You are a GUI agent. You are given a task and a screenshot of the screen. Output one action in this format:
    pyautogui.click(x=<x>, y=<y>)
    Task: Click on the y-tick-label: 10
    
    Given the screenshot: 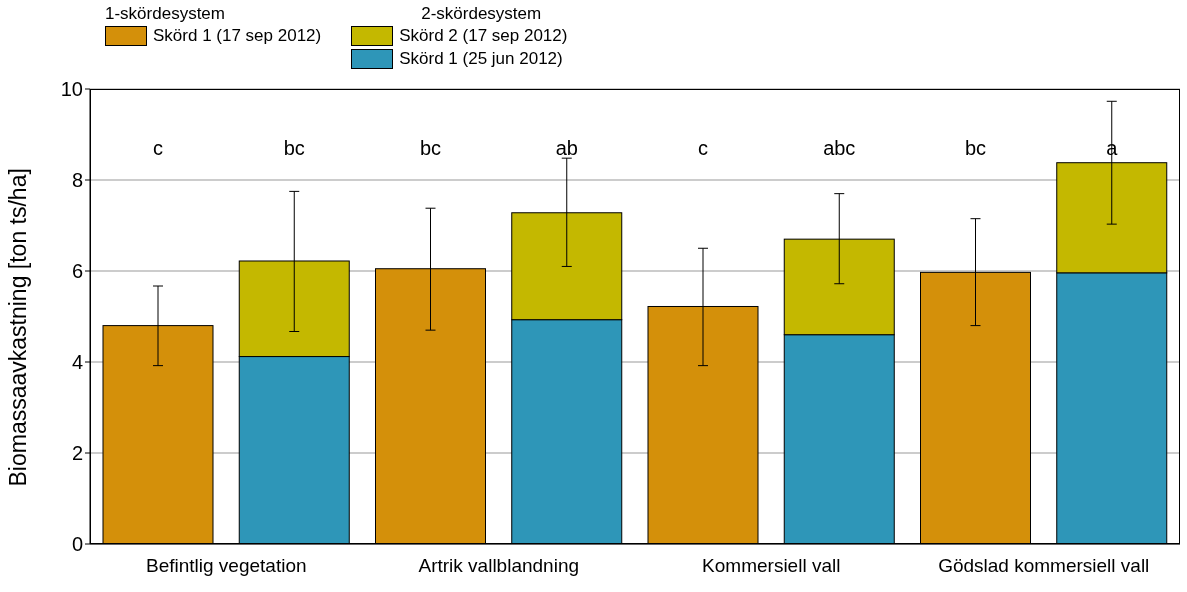 What is the action you would take?
    pyautogui.click(x=71, y=89)
    